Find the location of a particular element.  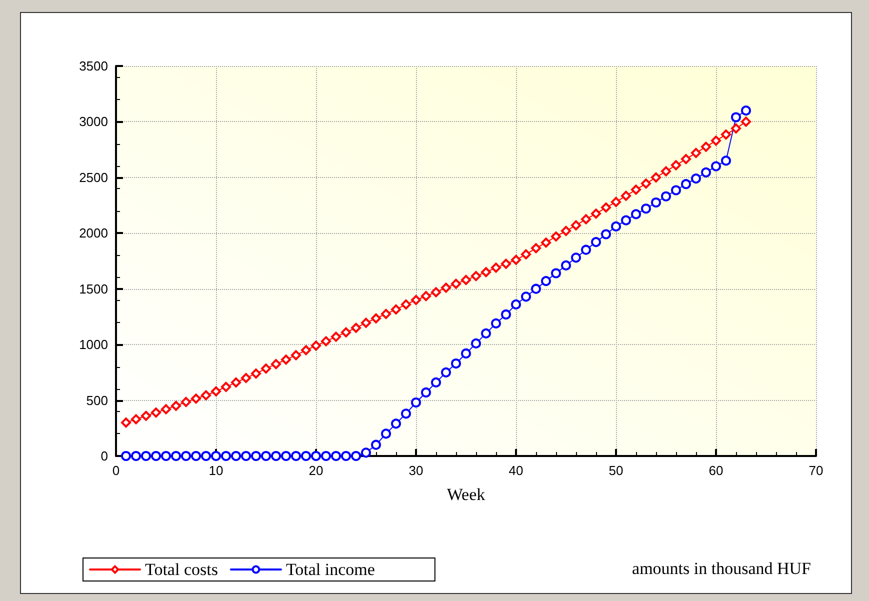

x-axis-title: Week is located at coordinates (466, 494).